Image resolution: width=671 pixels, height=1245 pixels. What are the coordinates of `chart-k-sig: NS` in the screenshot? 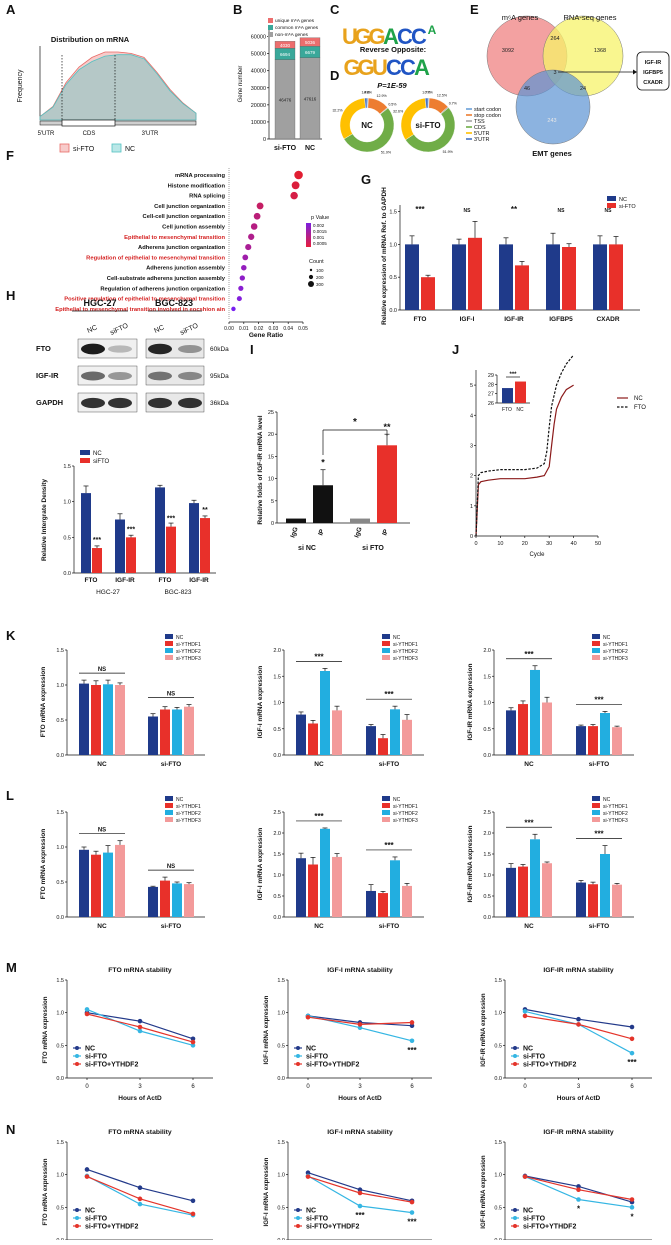 It's located at (102, 670).